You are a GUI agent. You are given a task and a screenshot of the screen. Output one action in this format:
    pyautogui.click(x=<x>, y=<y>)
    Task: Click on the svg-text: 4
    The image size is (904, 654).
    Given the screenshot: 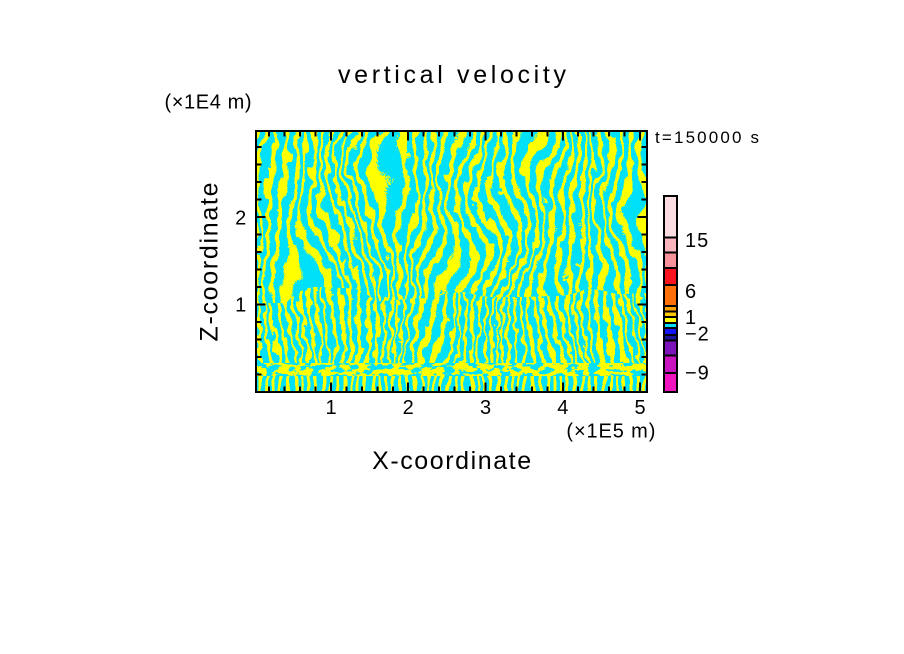 What is the action you would take?
    pyautogui.click(x=562, y=408)
    